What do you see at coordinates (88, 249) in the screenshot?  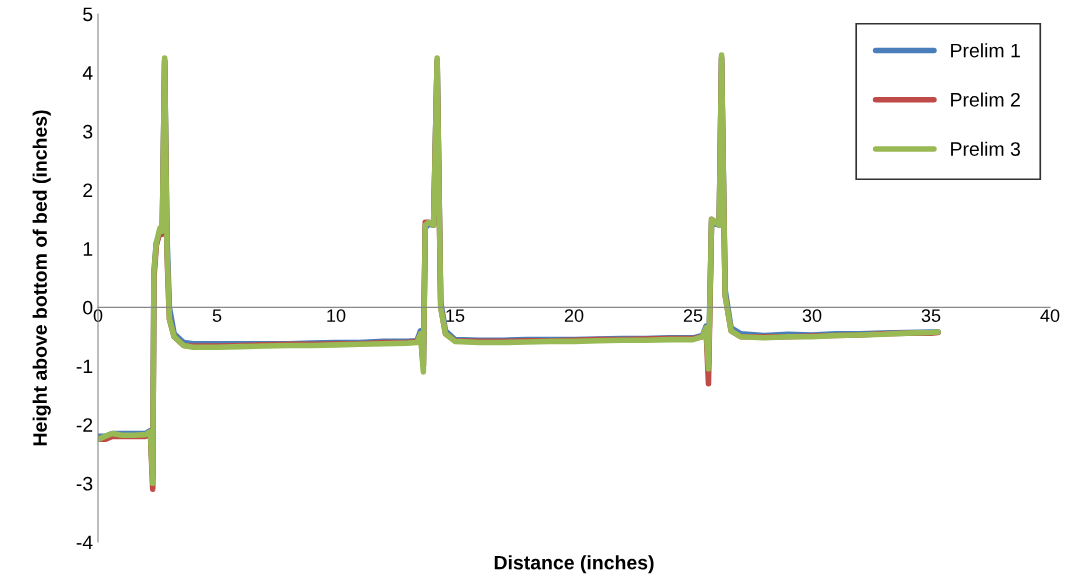 I see `y-tick-label: 1` at bounding box center [88, 249].